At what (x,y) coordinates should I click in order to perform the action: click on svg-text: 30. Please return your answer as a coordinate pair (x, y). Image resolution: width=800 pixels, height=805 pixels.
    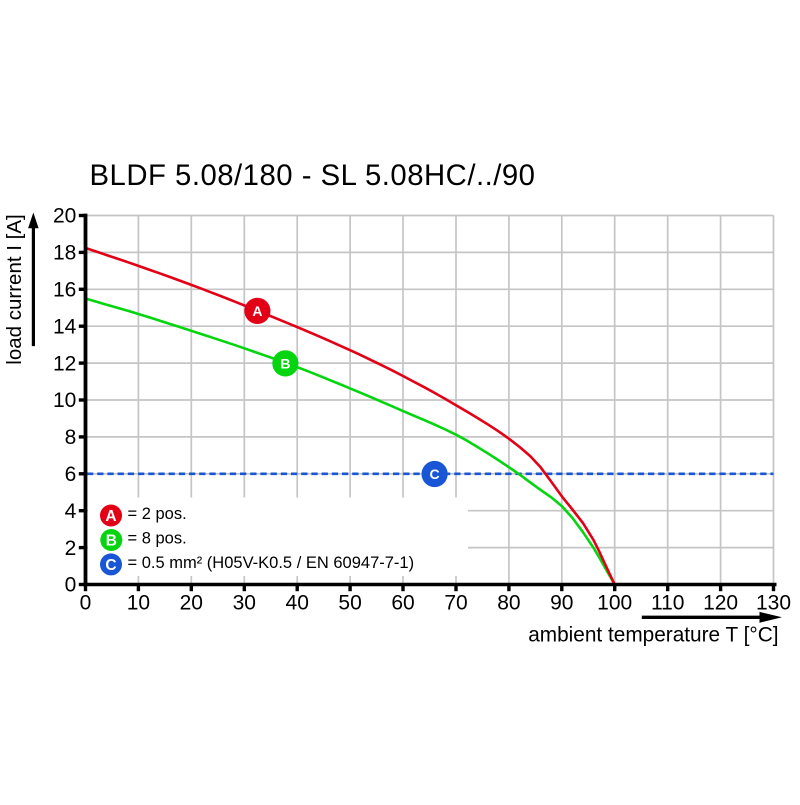
    Looking at the image, I should click on (244, 603).